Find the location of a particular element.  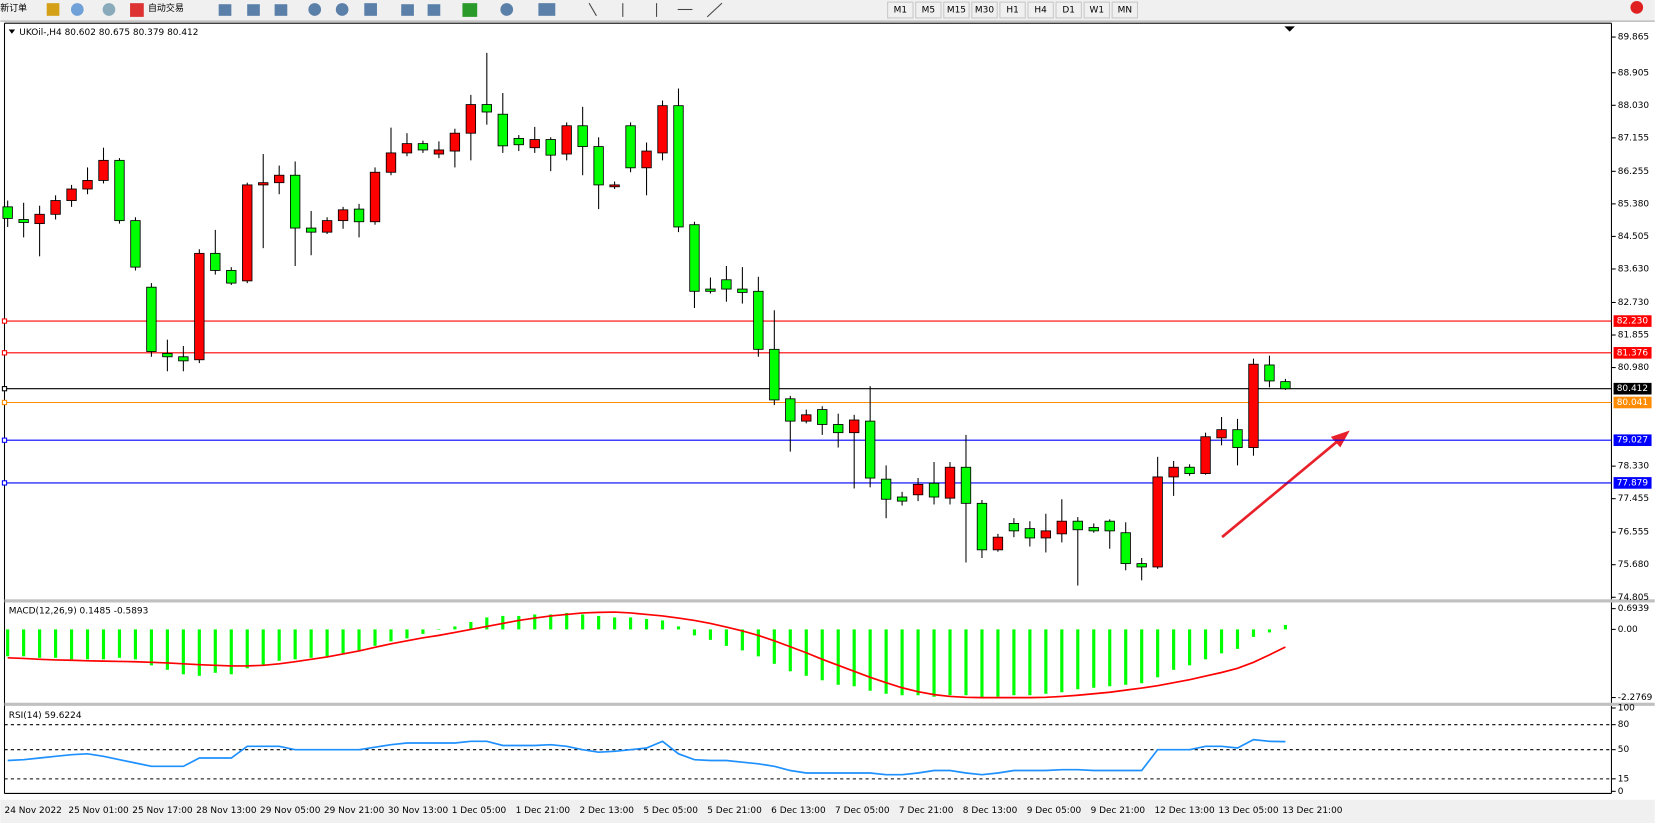

y-tick-label: 0.6939 is located at coordinates (1634, 609).